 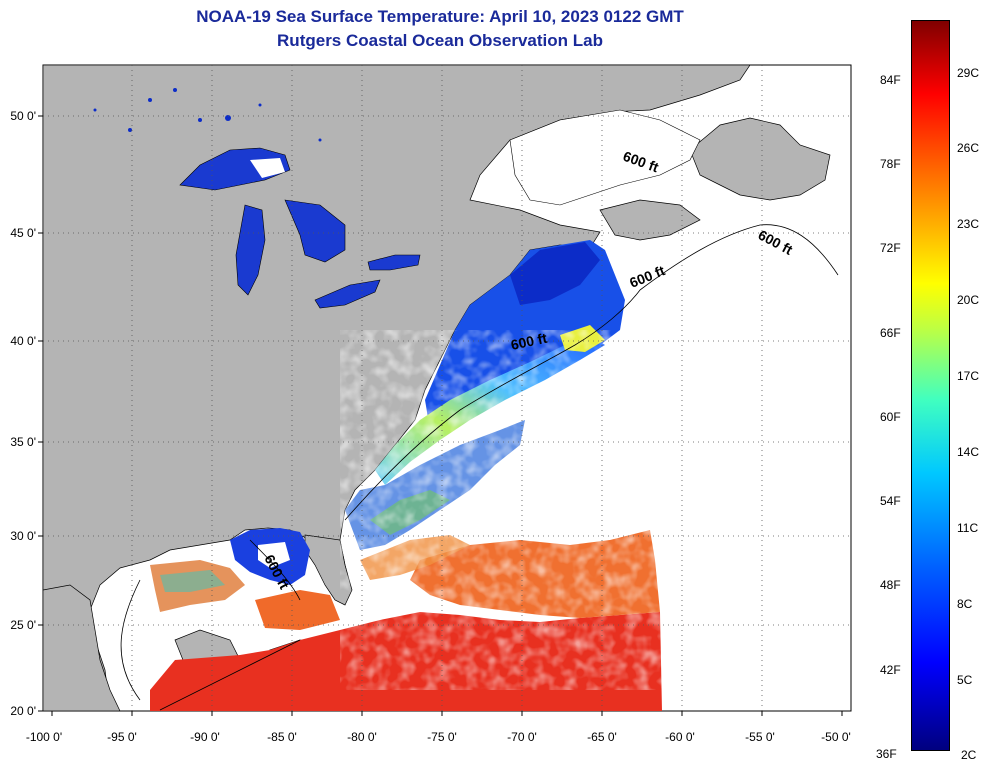 I want to click on colorbar-c-label: 26C, so click(x=968, y=148).